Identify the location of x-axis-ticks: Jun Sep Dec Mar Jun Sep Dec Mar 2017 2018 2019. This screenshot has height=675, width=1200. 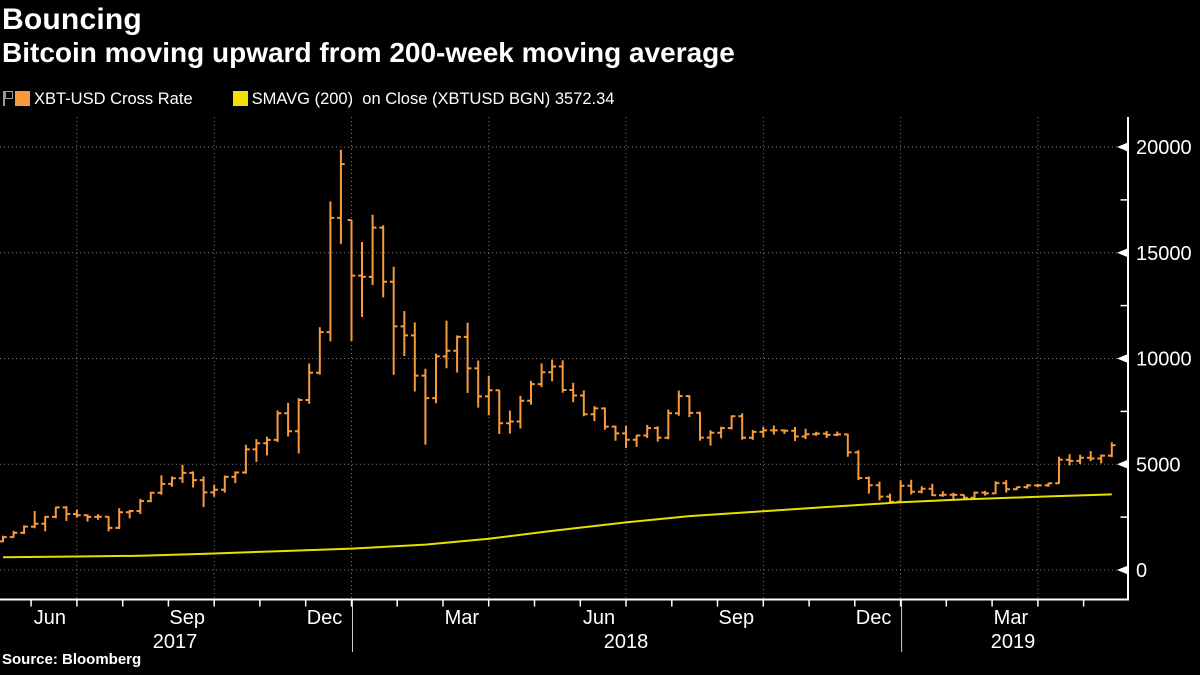
(557, 626).